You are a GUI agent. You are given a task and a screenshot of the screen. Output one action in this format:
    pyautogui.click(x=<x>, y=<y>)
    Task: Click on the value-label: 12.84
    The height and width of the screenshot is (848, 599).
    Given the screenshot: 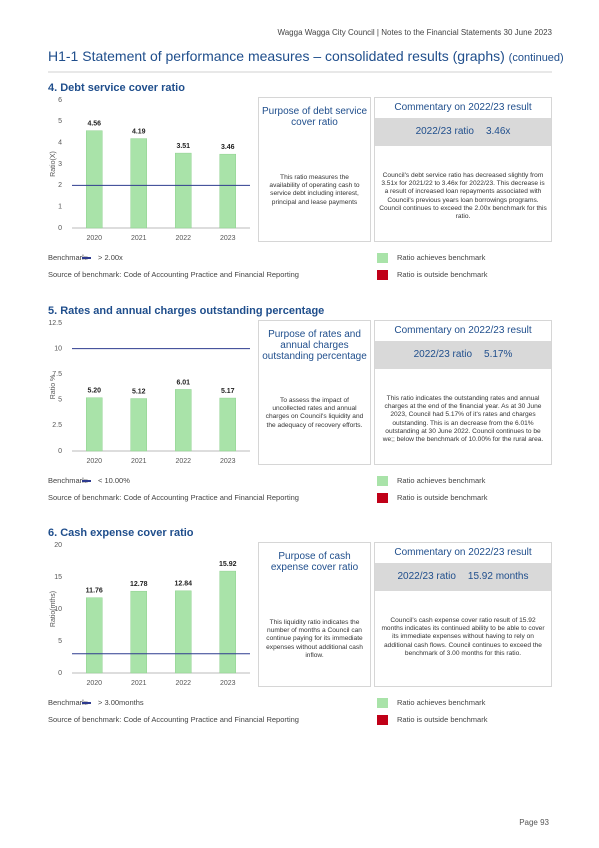 What is the action you would take?
    pyautogui.click(x=183, y=584)
    